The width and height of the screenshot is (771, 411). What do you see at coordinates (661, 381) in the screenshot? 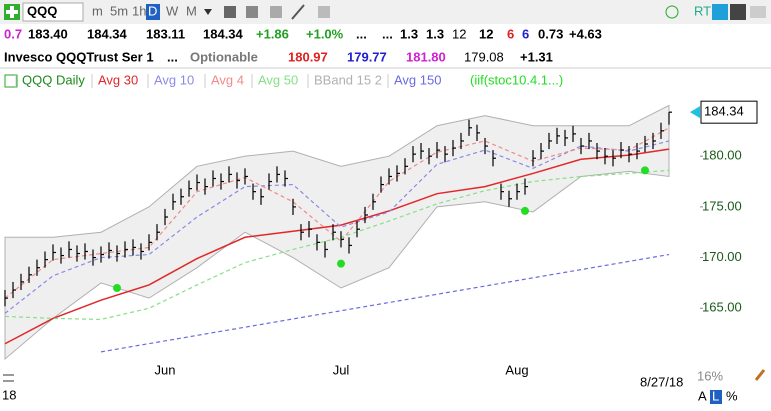
I see `date-label: 8/27/18` at bounding box center [661, 381].